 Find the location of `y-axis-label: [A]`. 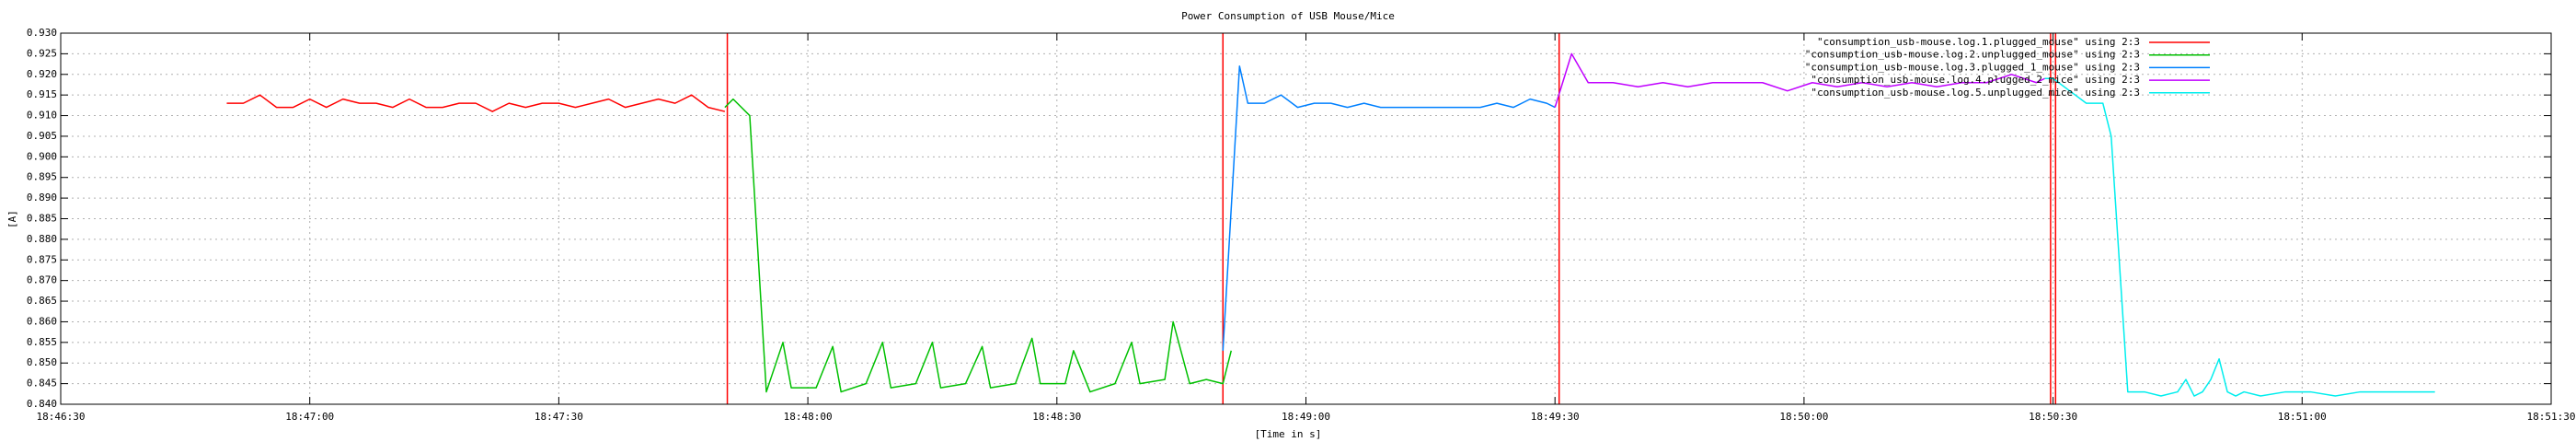

y-axis-label: [A] is located at coordinates (12, 219).